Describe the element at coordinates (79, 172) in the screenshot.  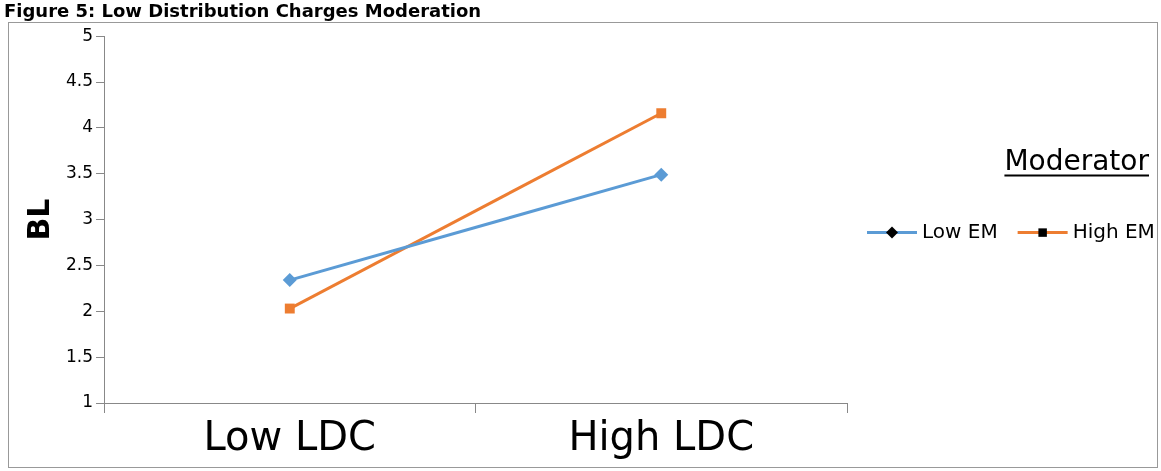
I see `y-tick-label: 3.5` at that location.